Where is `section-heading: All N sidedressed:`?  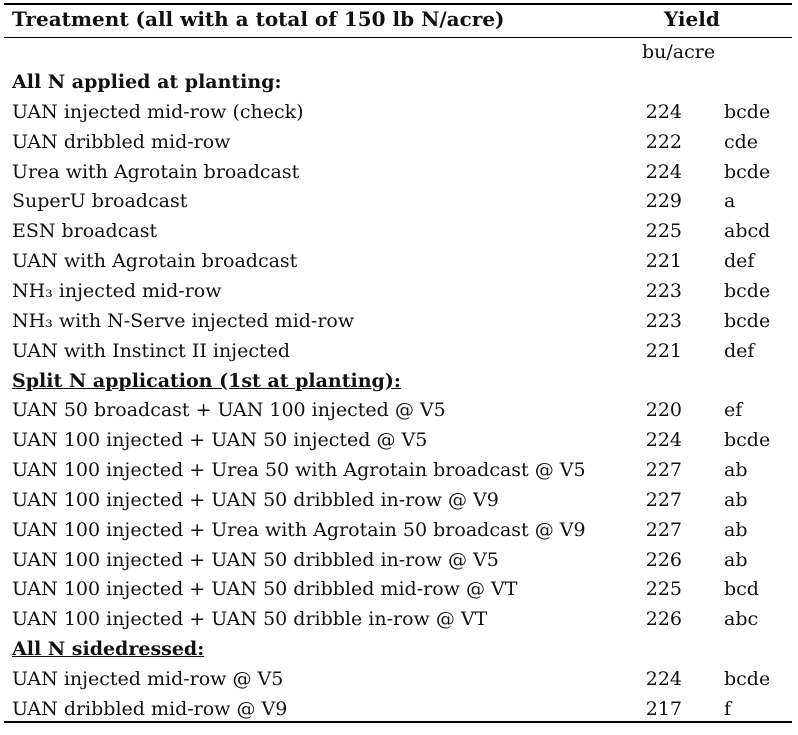 section-heading: All N sidedressed: is located at coordinates (398, 649).